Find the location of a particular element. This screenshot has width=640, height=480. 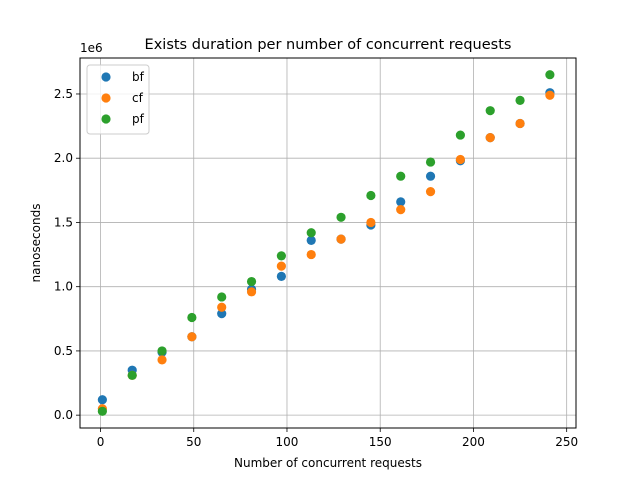

y-axis-offset-label: 1e6 is located at coordinates (91, 48).